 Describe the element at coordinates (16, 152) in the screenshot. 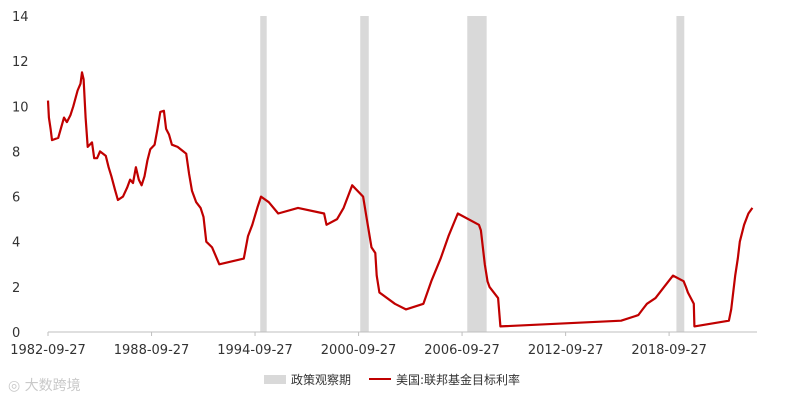

I see `y-tick-label-4: 8` at that location.